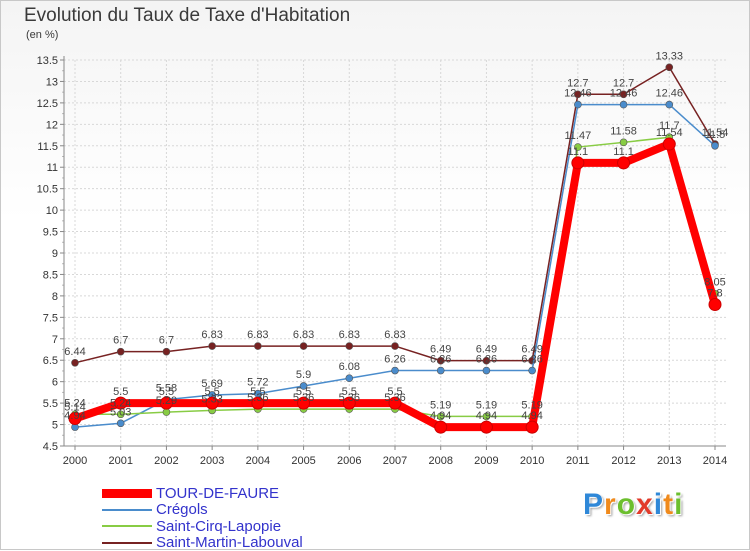 This screenshot has height=551, width=750. Describe the element at coordinates (645, 504) in the screenshot. I see `logo-letter: x` at that location.